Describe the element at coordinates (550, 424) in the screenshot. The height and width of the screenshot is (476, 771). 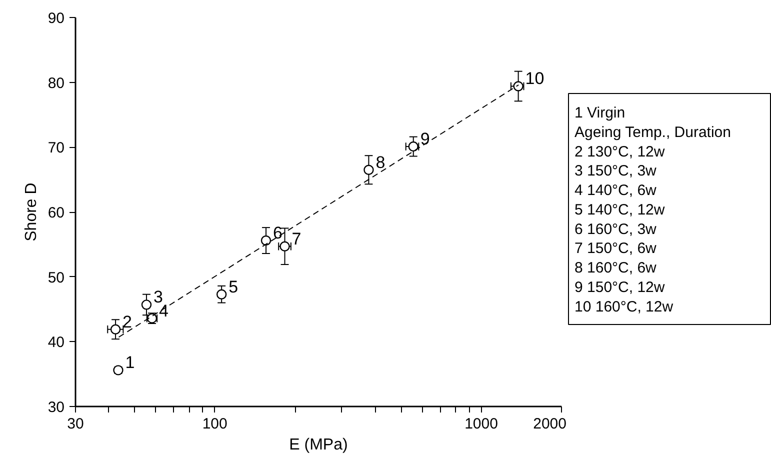
I see `x-tick-label: 2000` at that location.